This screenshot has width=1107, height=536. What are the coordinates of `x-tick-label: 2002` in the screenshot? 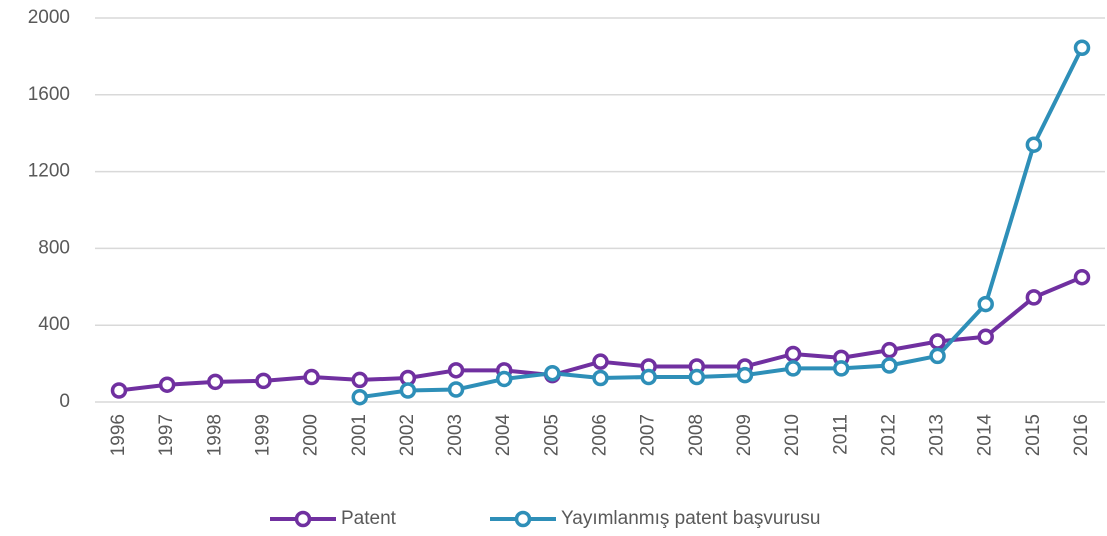 It's located at (407, 435).